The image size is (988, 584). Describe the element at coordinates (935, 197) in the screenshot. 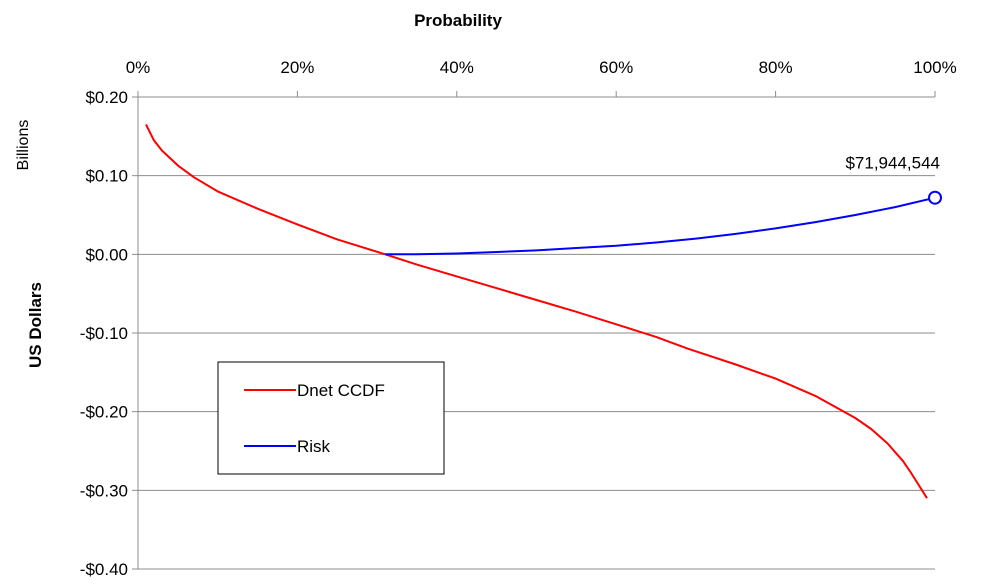

I see `annotation-marker` at that location.